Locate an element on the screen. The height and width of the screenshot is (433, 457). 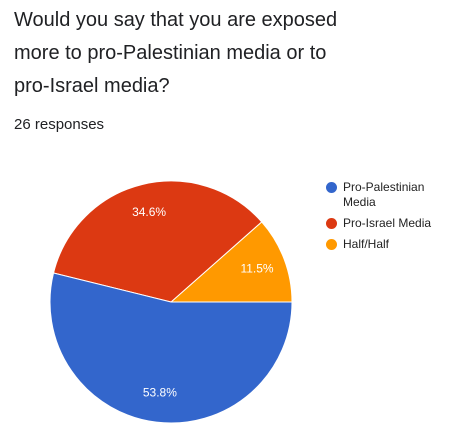
legend-item: Pro-Palestinian Media is located at coordinates (388, 195).